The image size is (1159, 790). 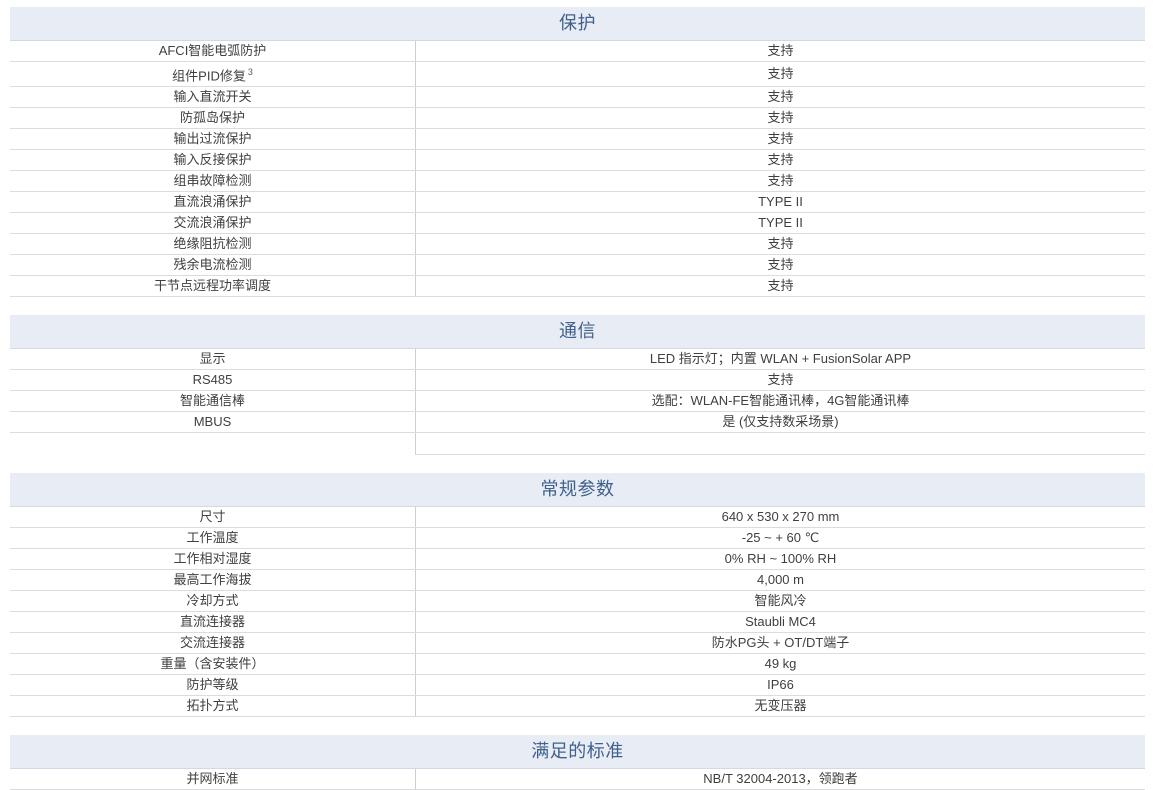 I want to click on spec-label-cell: 并网标准, so click(x=213, y=779).